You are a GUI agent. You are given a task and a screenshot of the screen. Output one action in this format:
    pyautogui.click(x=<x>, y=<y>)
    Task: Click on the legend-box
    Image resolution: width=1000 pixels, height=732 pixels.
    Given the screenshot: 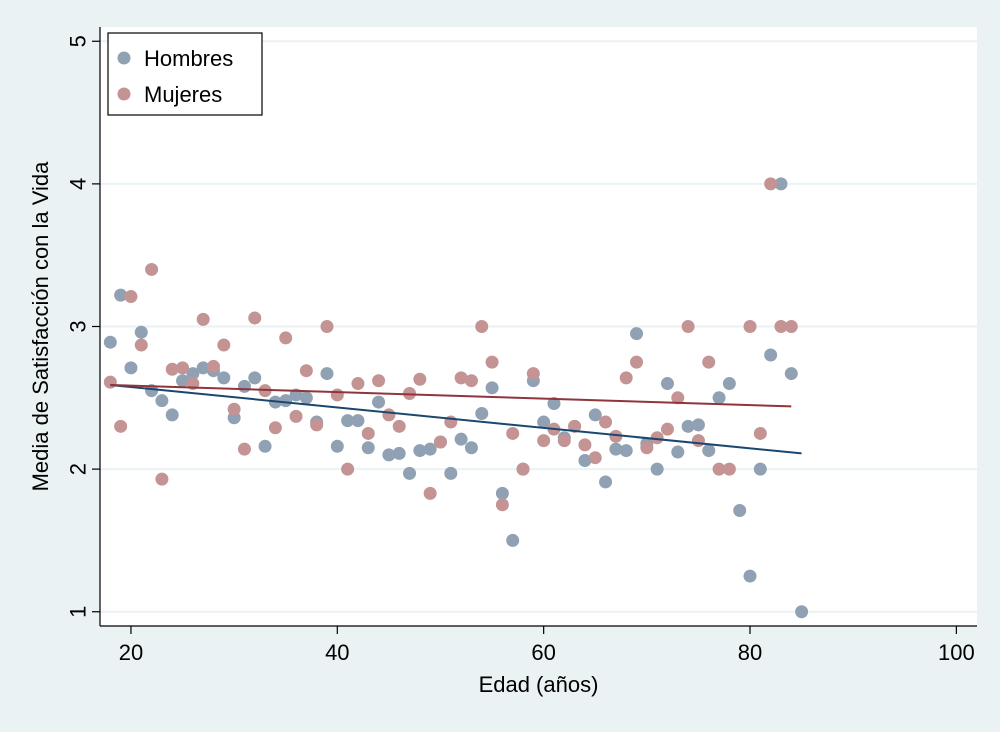 What is the action you would take?
    pyautogui.click(x=185, y=74)
    